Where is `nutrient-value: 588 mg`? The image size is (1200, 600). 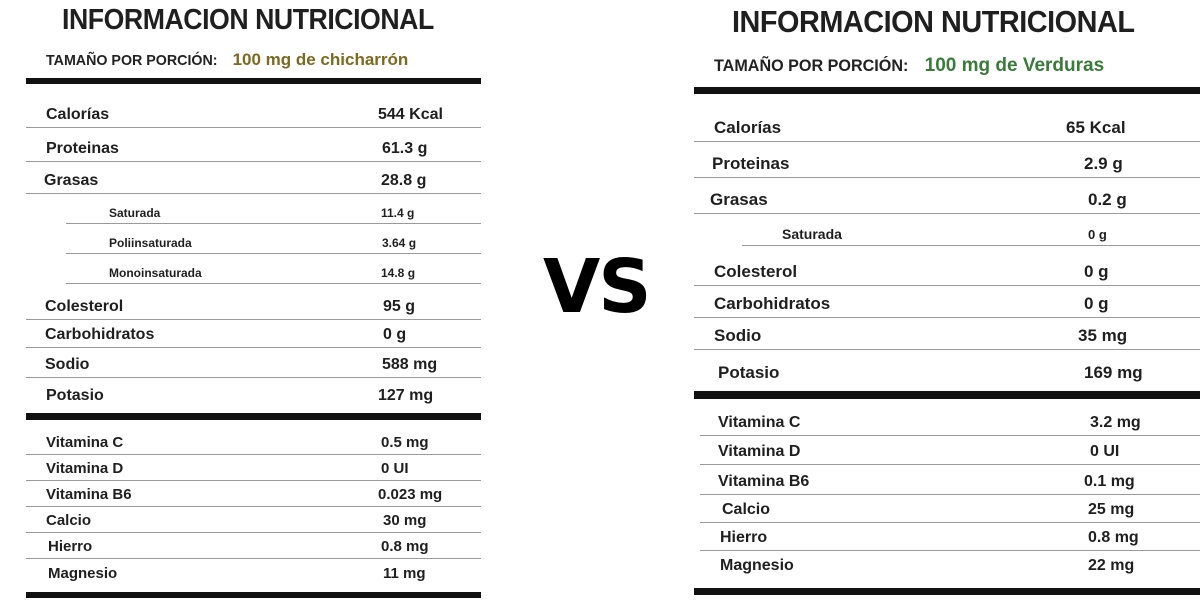 nutrient-value: 588 mg is located at coordinates (410, 364).